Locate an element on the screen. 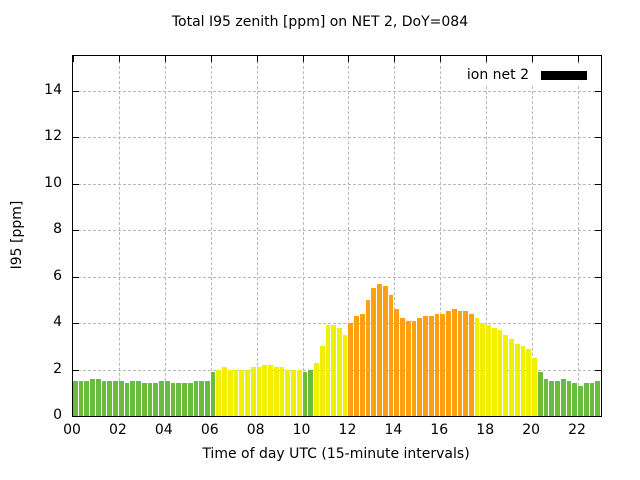 This screenshot has height=480, width=640. x-tick-label: 20 is located at coordinates (531, 430).